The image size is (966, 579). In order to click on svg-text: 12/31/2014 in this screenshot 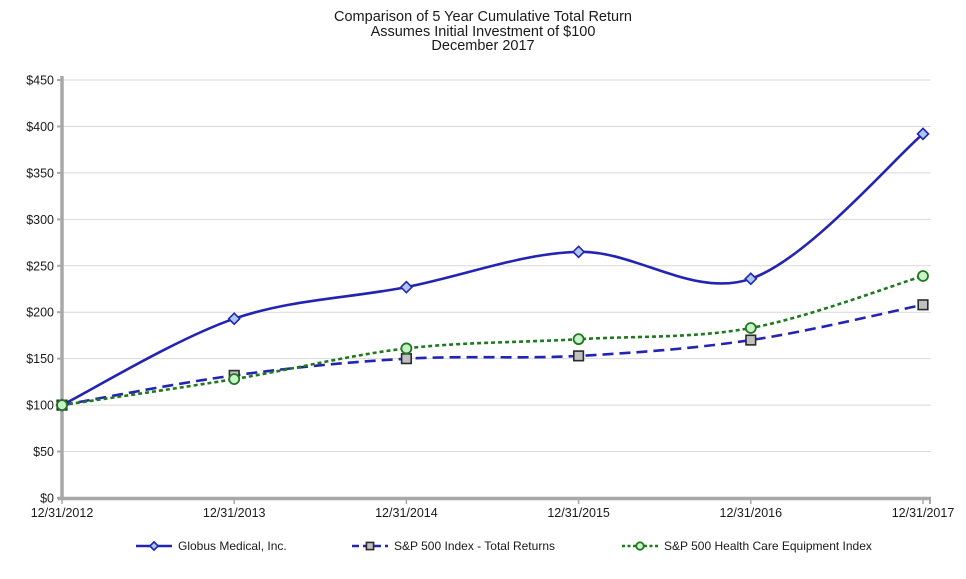, I will do `click(406, 513)`.